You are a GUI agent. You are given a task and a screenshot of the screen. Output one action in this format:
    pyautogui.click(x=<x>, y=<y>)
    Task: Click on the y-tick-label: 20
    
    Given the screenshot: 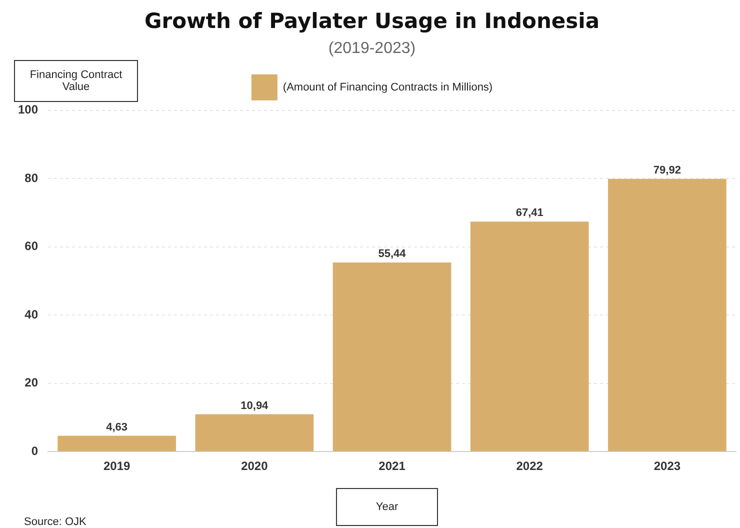 What is the action you would take?
    pyautogui.click(x=31, y=383)
    